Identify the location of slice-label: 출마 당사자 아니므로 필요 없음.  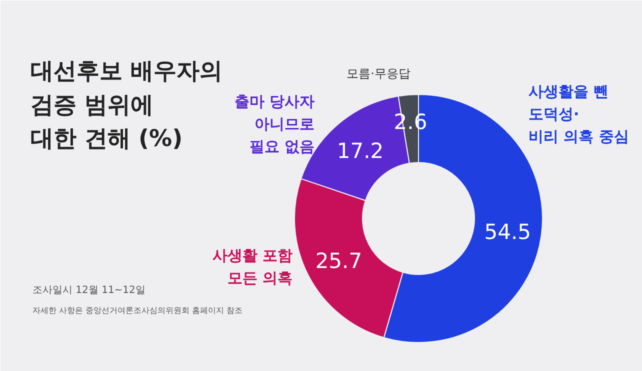
(274, 124).